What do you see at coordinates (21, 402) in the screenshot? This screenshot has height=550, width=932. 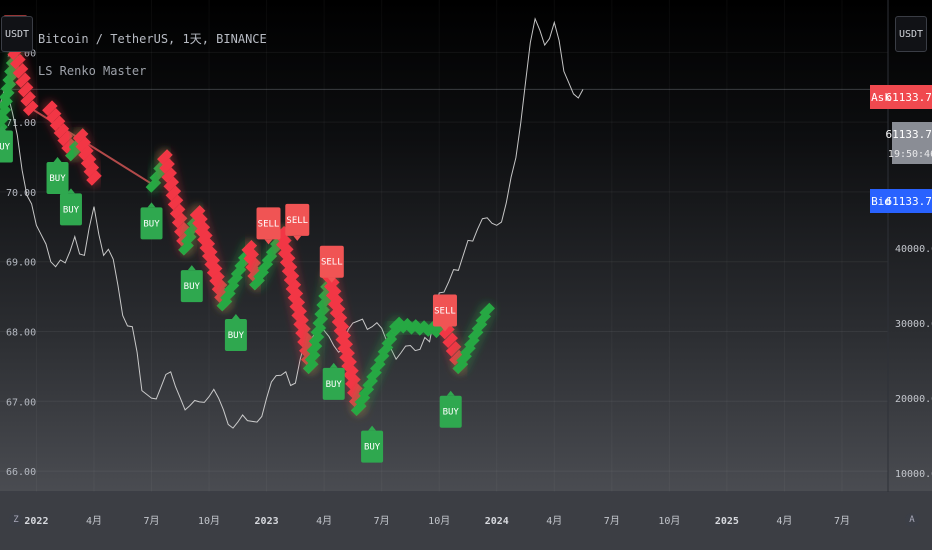 I see `left-axis-tick-label: 67.00` at bounding box center [21, 402].